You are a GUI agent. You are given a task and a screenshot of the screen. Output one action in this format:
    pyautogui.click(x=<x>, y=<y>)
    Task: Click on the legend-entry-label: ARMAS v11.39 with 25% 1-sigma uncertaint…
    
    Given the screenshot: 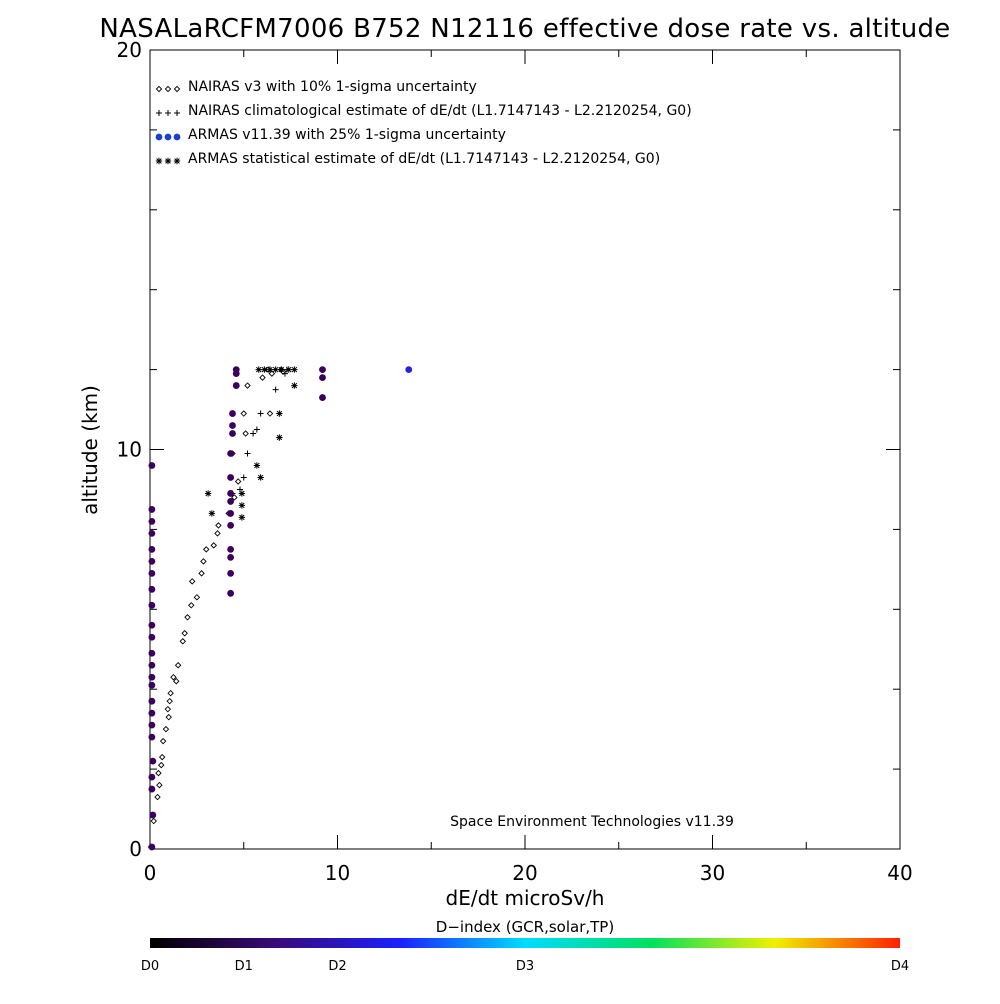 What is the action you would take?
    pyautogui.click(x=347, y=135)
    